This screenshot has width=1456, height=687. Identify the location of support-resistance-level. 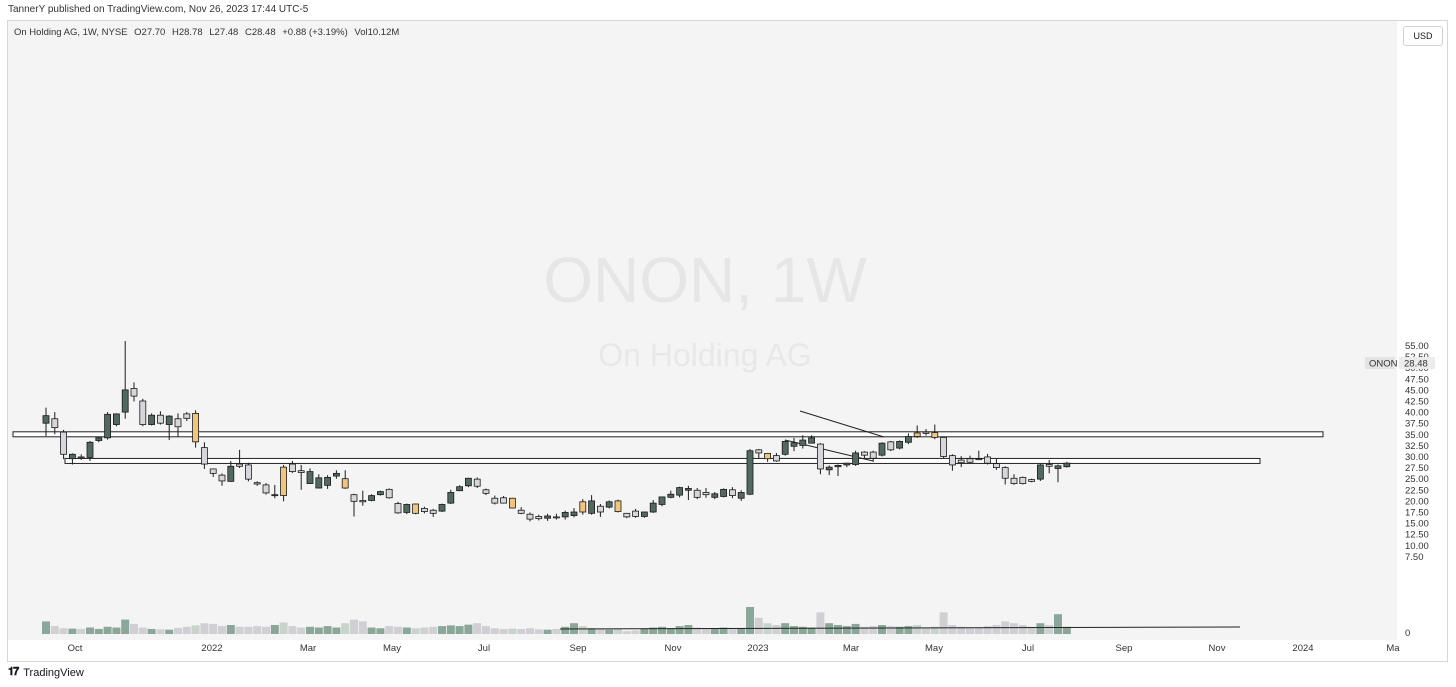
(662, 460).